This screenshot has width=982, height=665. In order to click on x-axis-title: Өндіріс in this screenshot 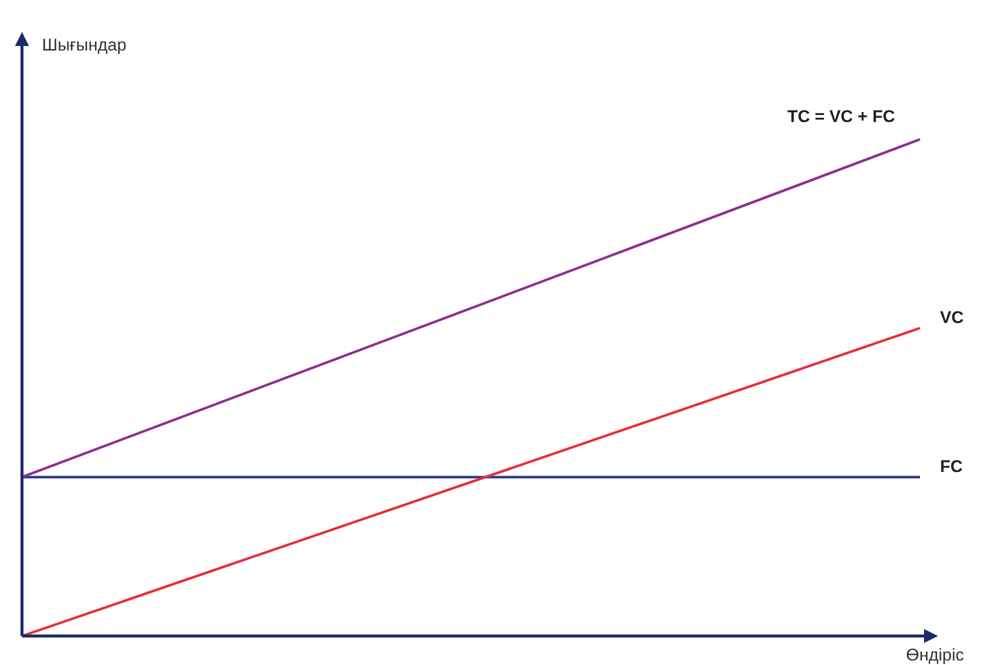, I will do `click(935, 655)`.